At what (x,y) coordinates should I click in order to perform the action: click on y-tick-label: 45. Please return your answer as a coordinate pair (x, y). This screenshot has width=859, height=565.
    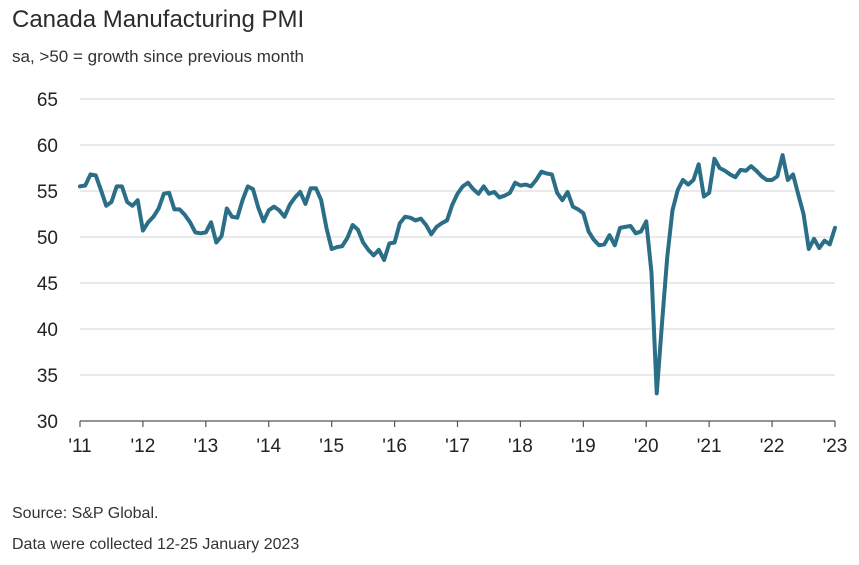
    Looking at the image, I should click on (47, 284).